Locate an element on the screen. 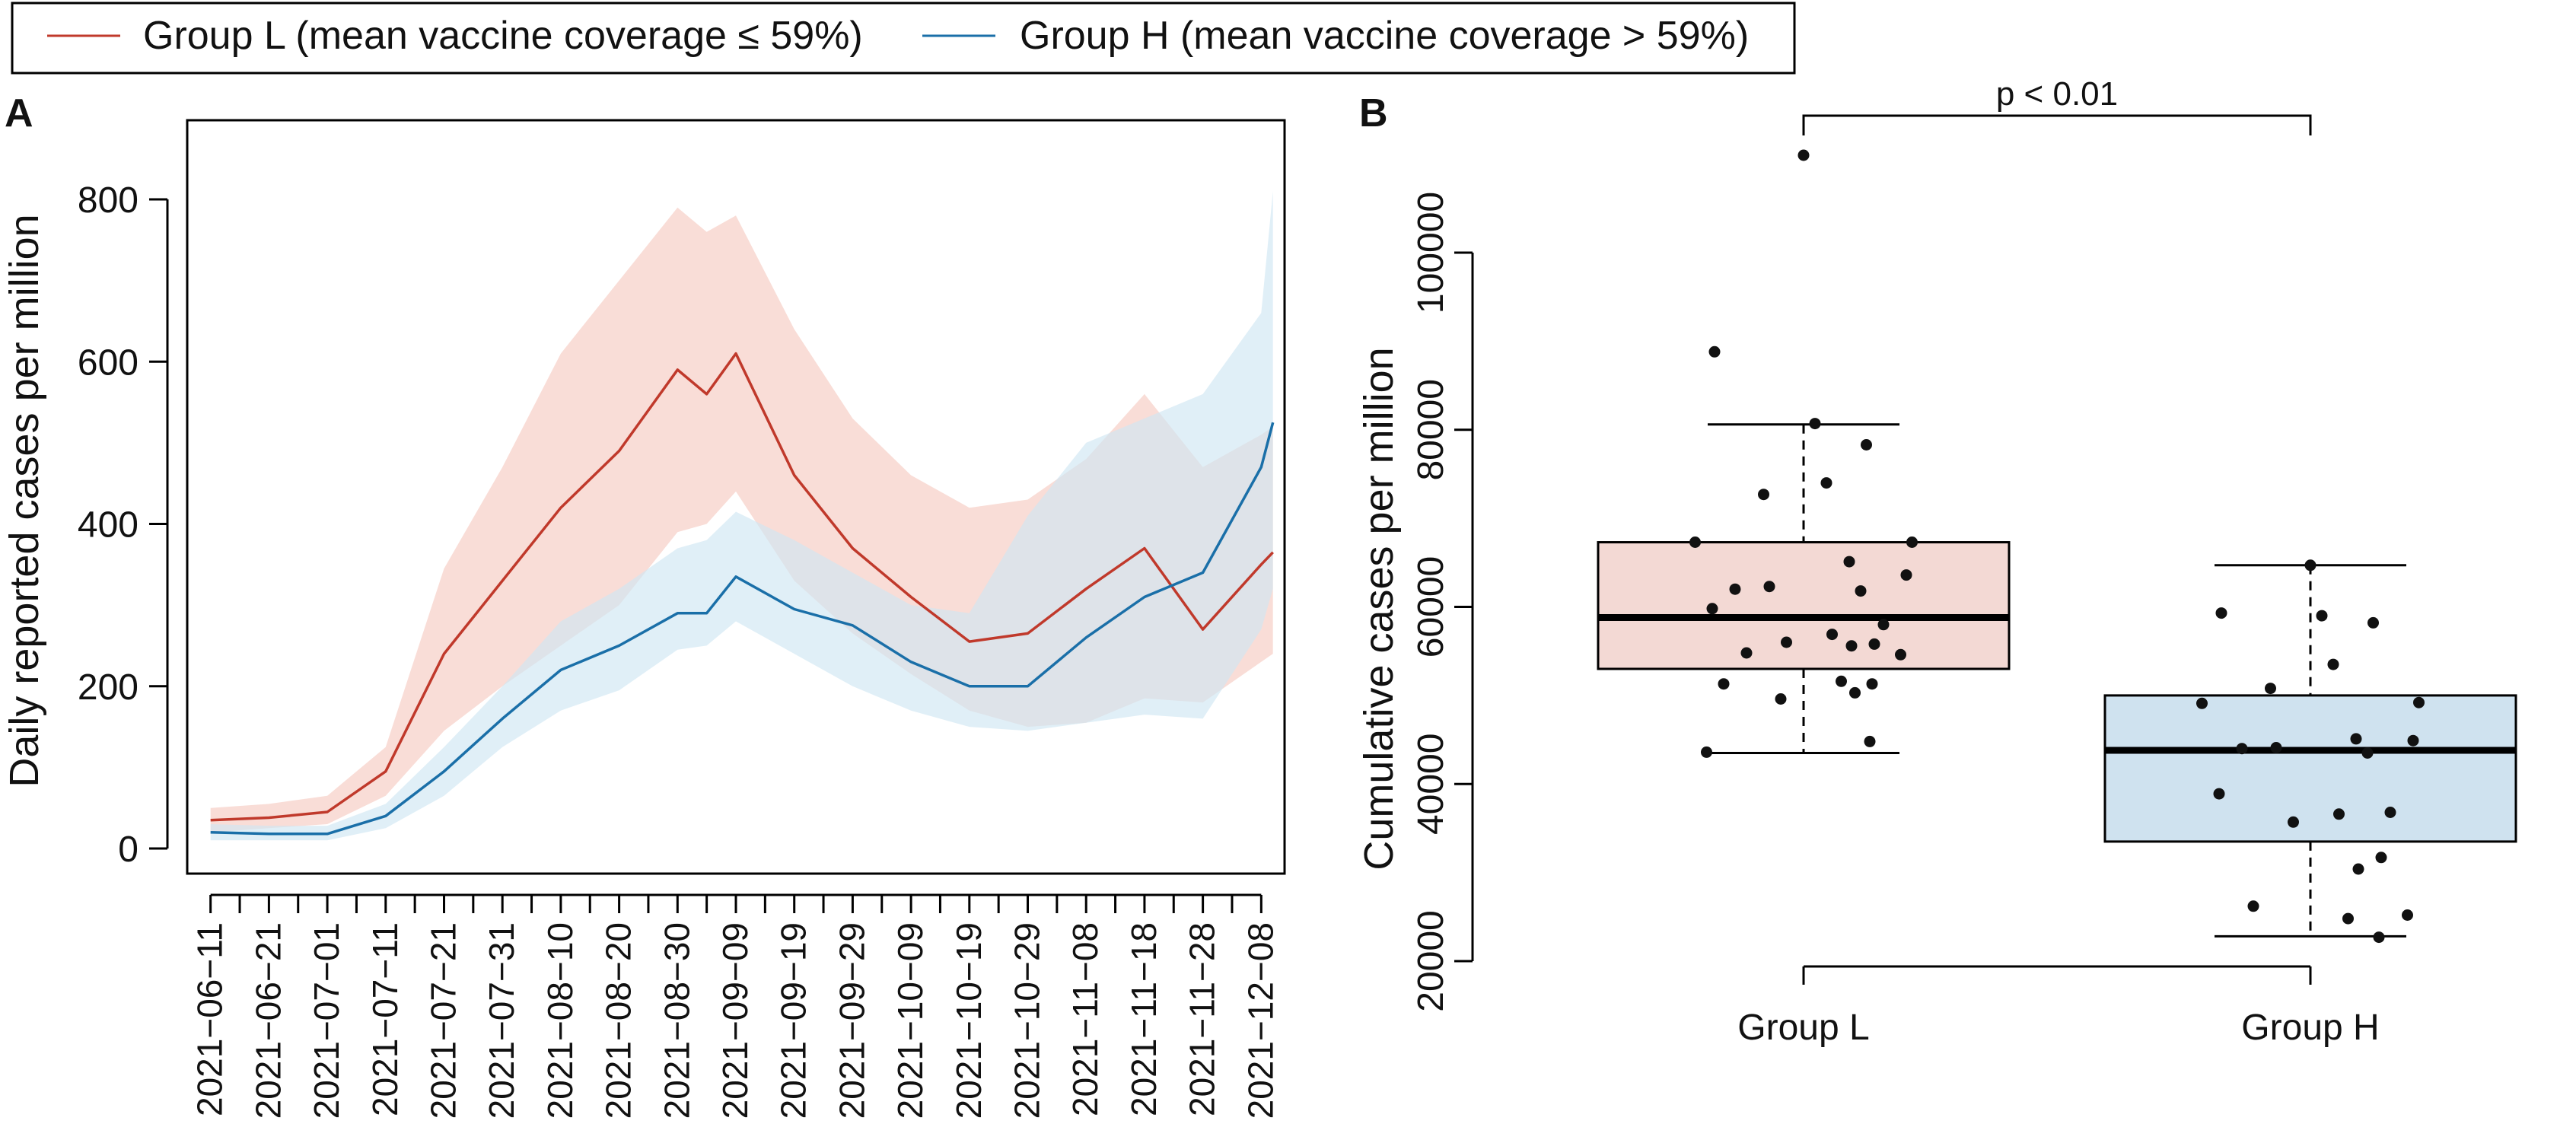 This screenshot has width=2576, height=1143. x-tick-label: 2021−09−19 is located at coordinates (794, 1020).